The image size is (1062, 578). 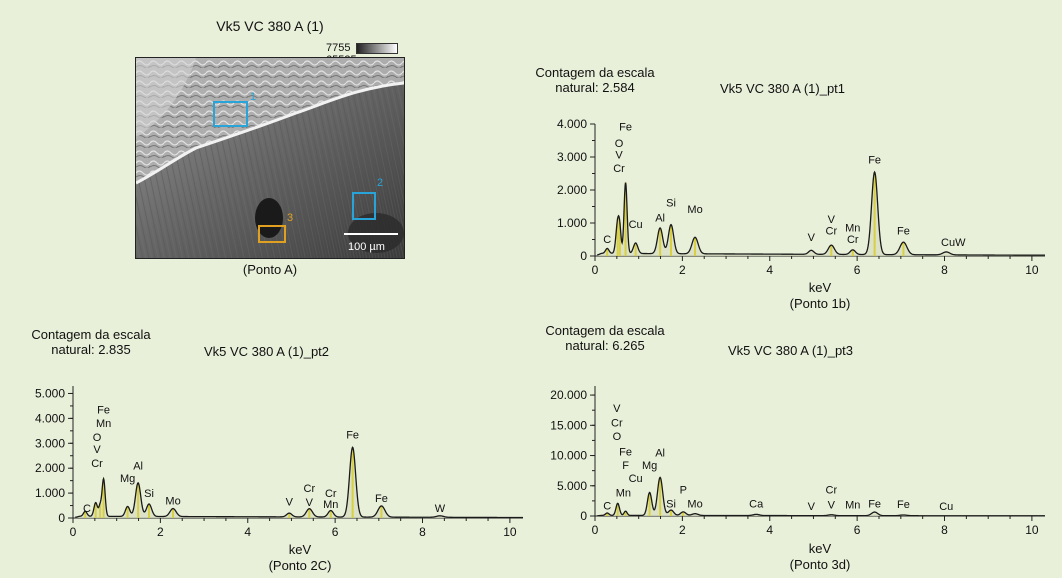 I want to click on element-label: W, so click(x=440, y=509).